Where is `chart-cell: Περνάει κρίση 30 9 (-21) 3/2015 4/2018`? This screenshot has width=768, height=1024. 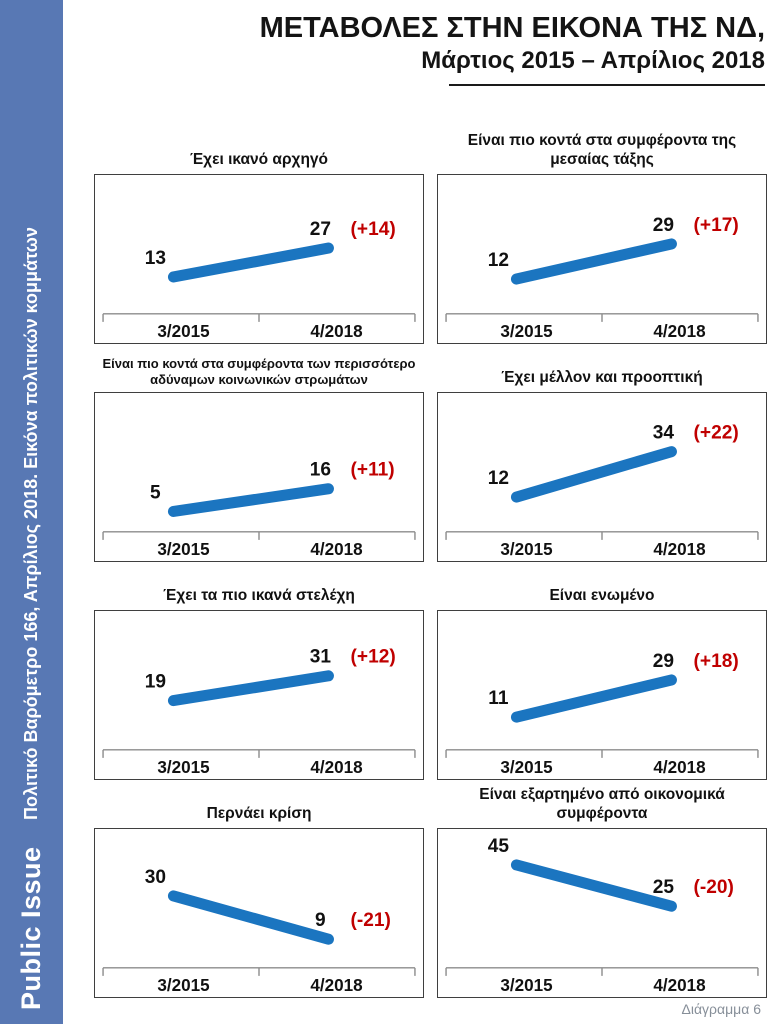 chart-cell: Περνάει κρίση 30 9 (-21) 3/2015 4/2018 is located at coordinates (259, 891).